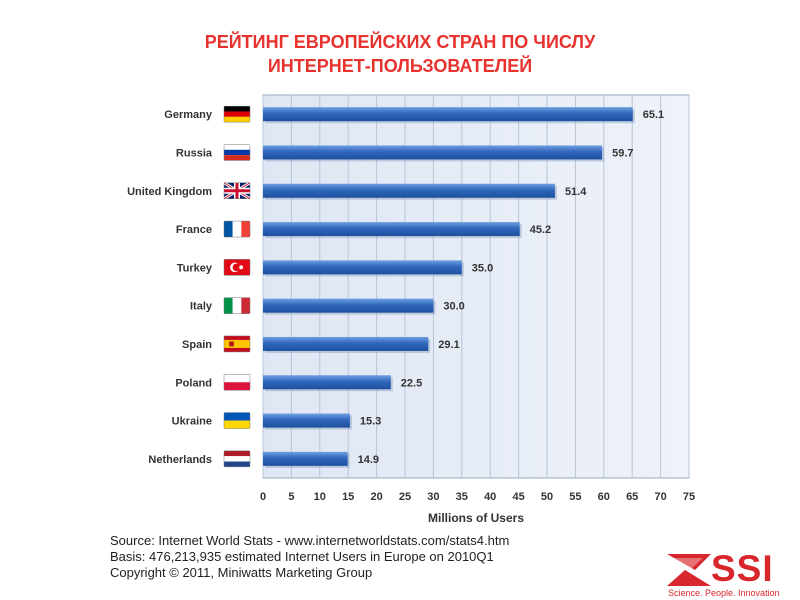  What do you see at coordinates (632, 497) in the screenshot?
I see `x-tick-label: 65` at bounding box center [632, 497].